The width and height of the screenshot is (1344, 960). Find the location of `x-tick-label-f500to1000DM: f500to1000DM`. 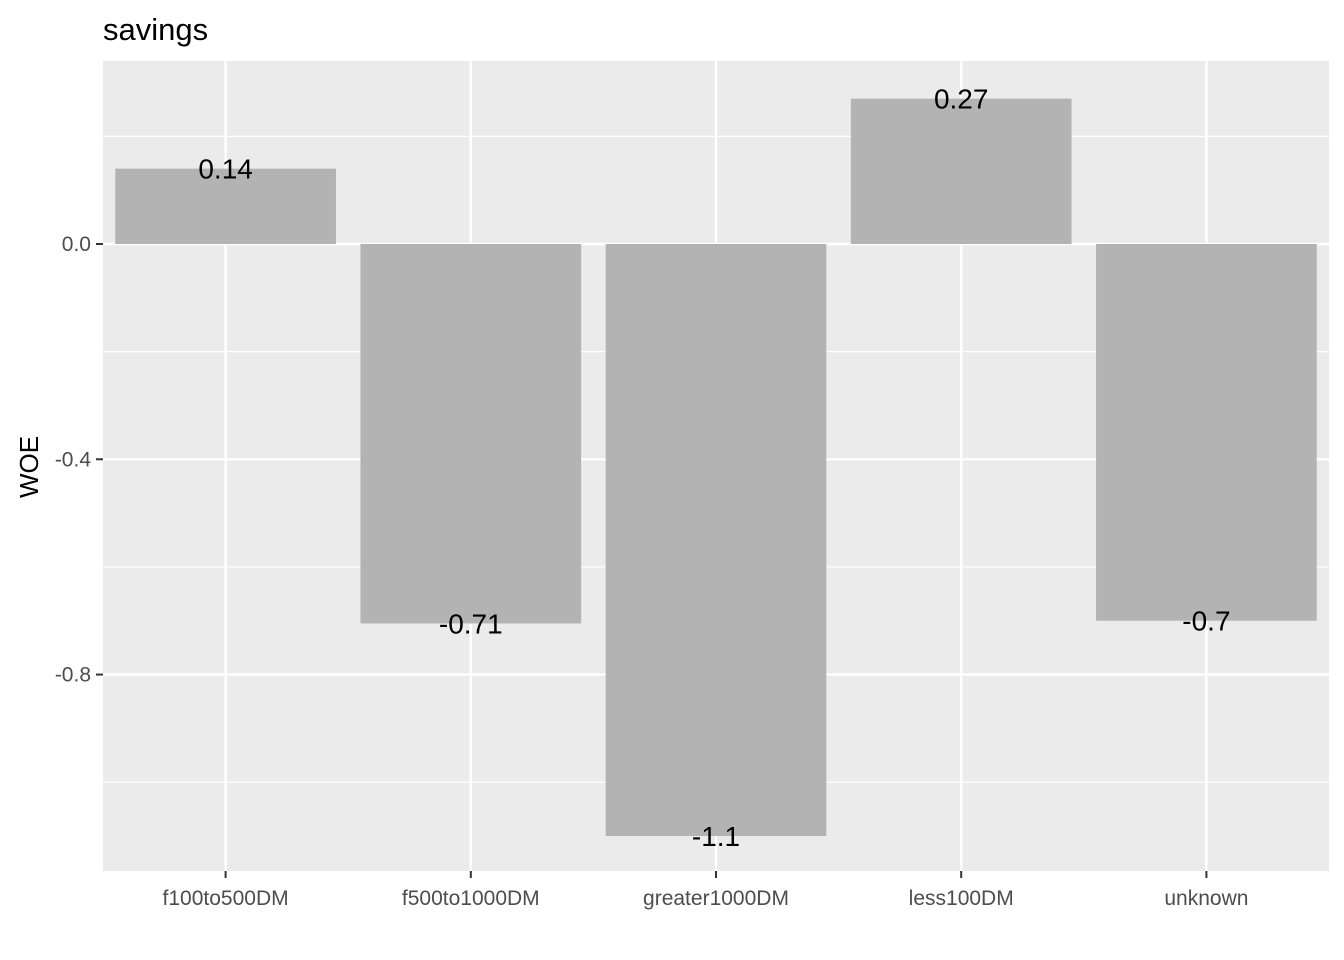

x-tick-label-f500to1000DM: f500to1000DM is located at coordinates (471, 898).